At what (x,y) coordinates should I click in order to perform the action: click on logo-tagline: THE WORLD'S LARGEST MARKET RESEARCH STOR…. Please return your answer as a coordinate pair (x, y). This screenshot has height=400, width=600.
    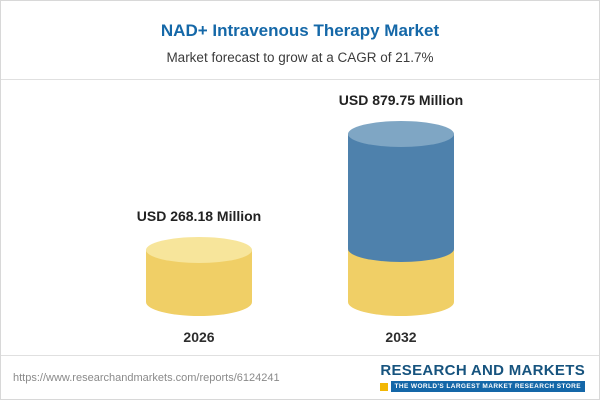
    Looking at the image, I should click on (487, 387).